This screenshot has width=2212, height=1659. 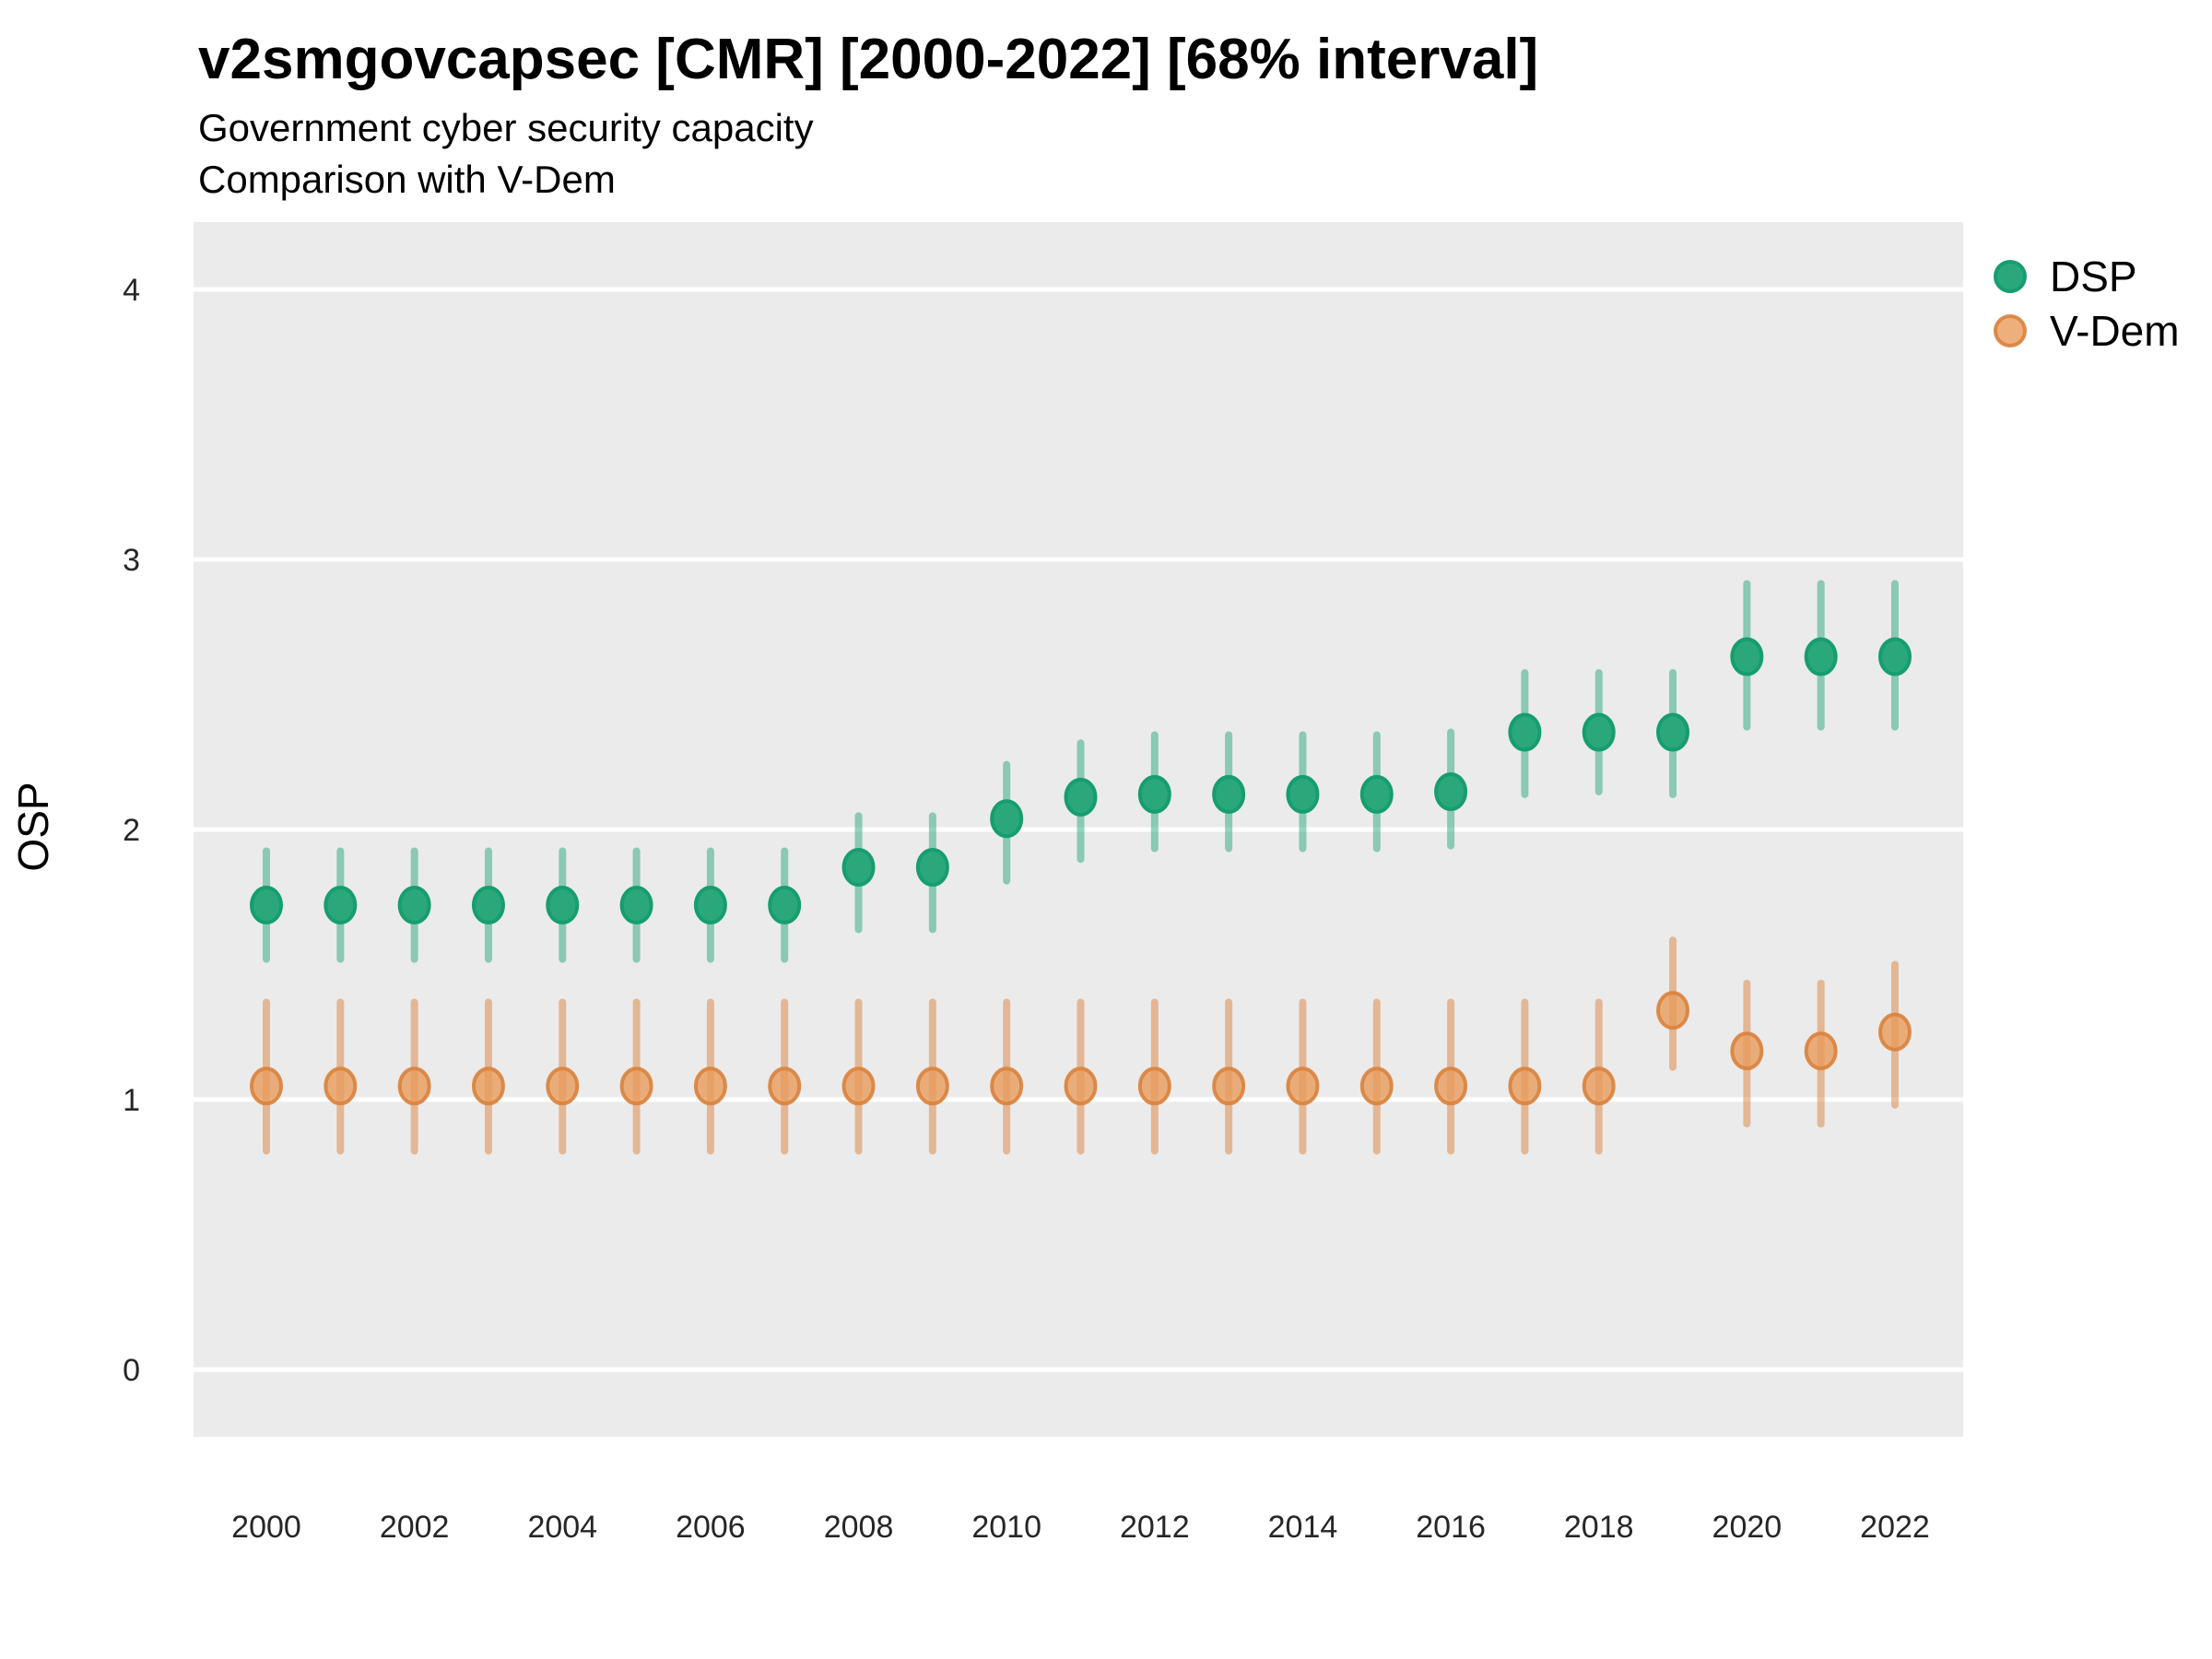 I want to click on dsp-point-2005, so click(x=636, y=905).